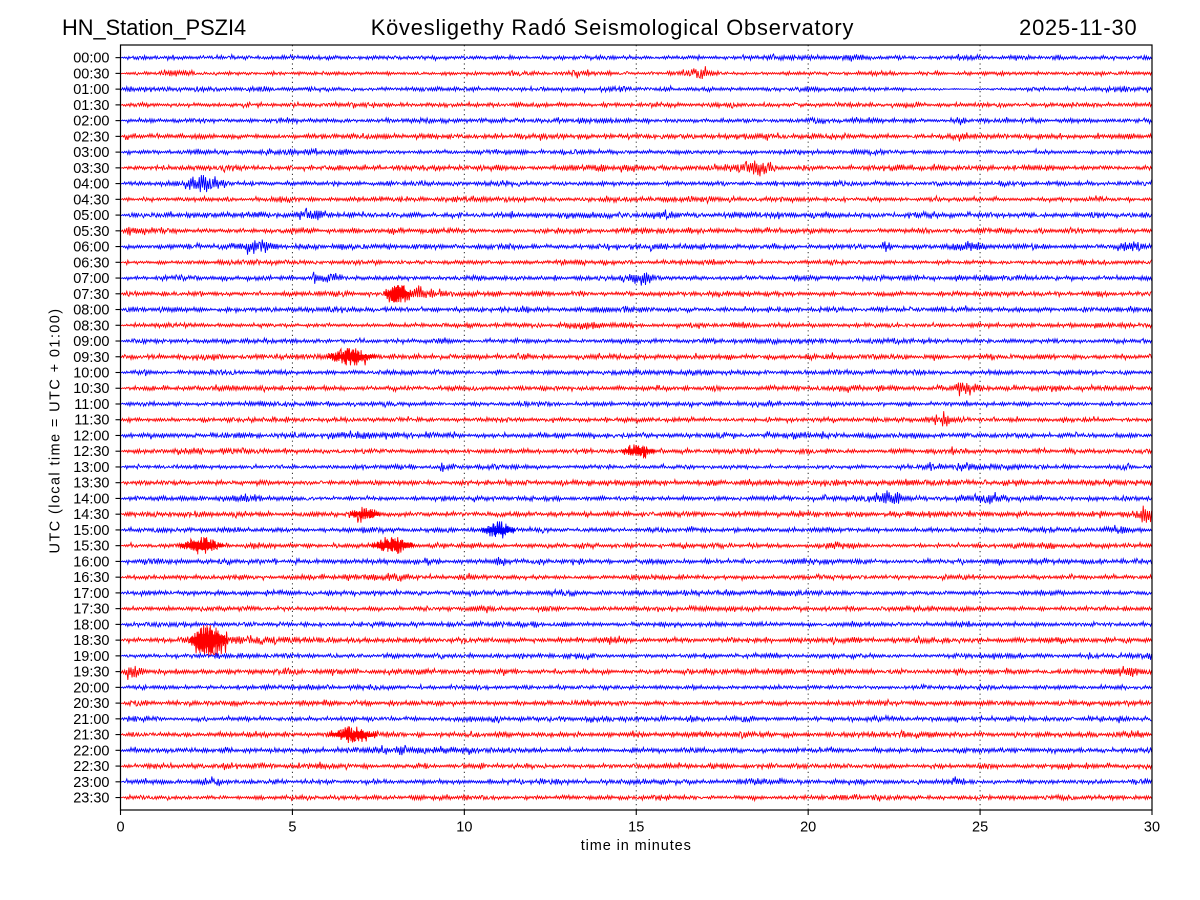 The height and width of the screenshot is (900, 1200). I want to click on svg-text: 18:30, so click(91, 641).